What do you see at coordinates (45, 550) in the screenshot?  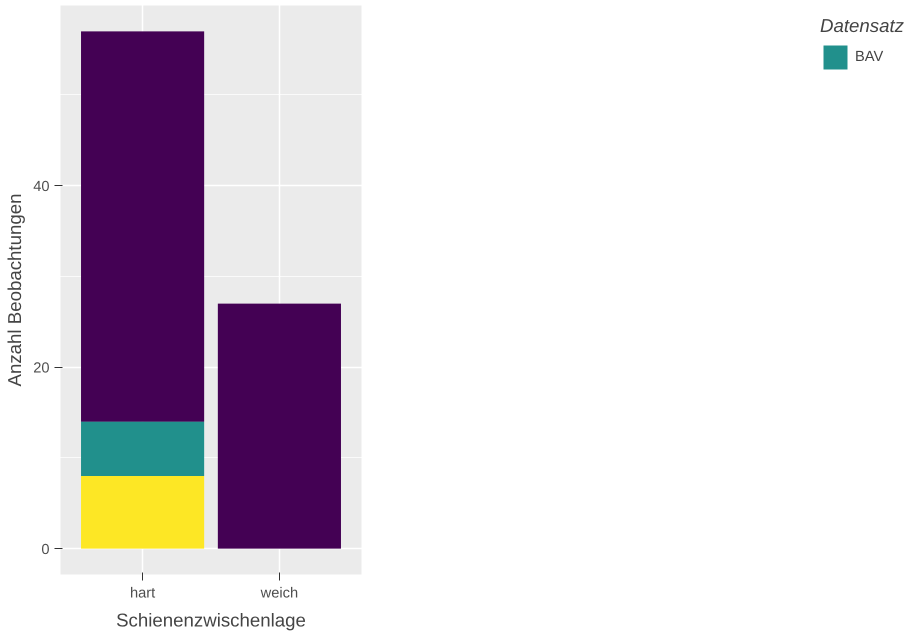 I see `y-tick-label: 0` at bounding box center [45, 550].